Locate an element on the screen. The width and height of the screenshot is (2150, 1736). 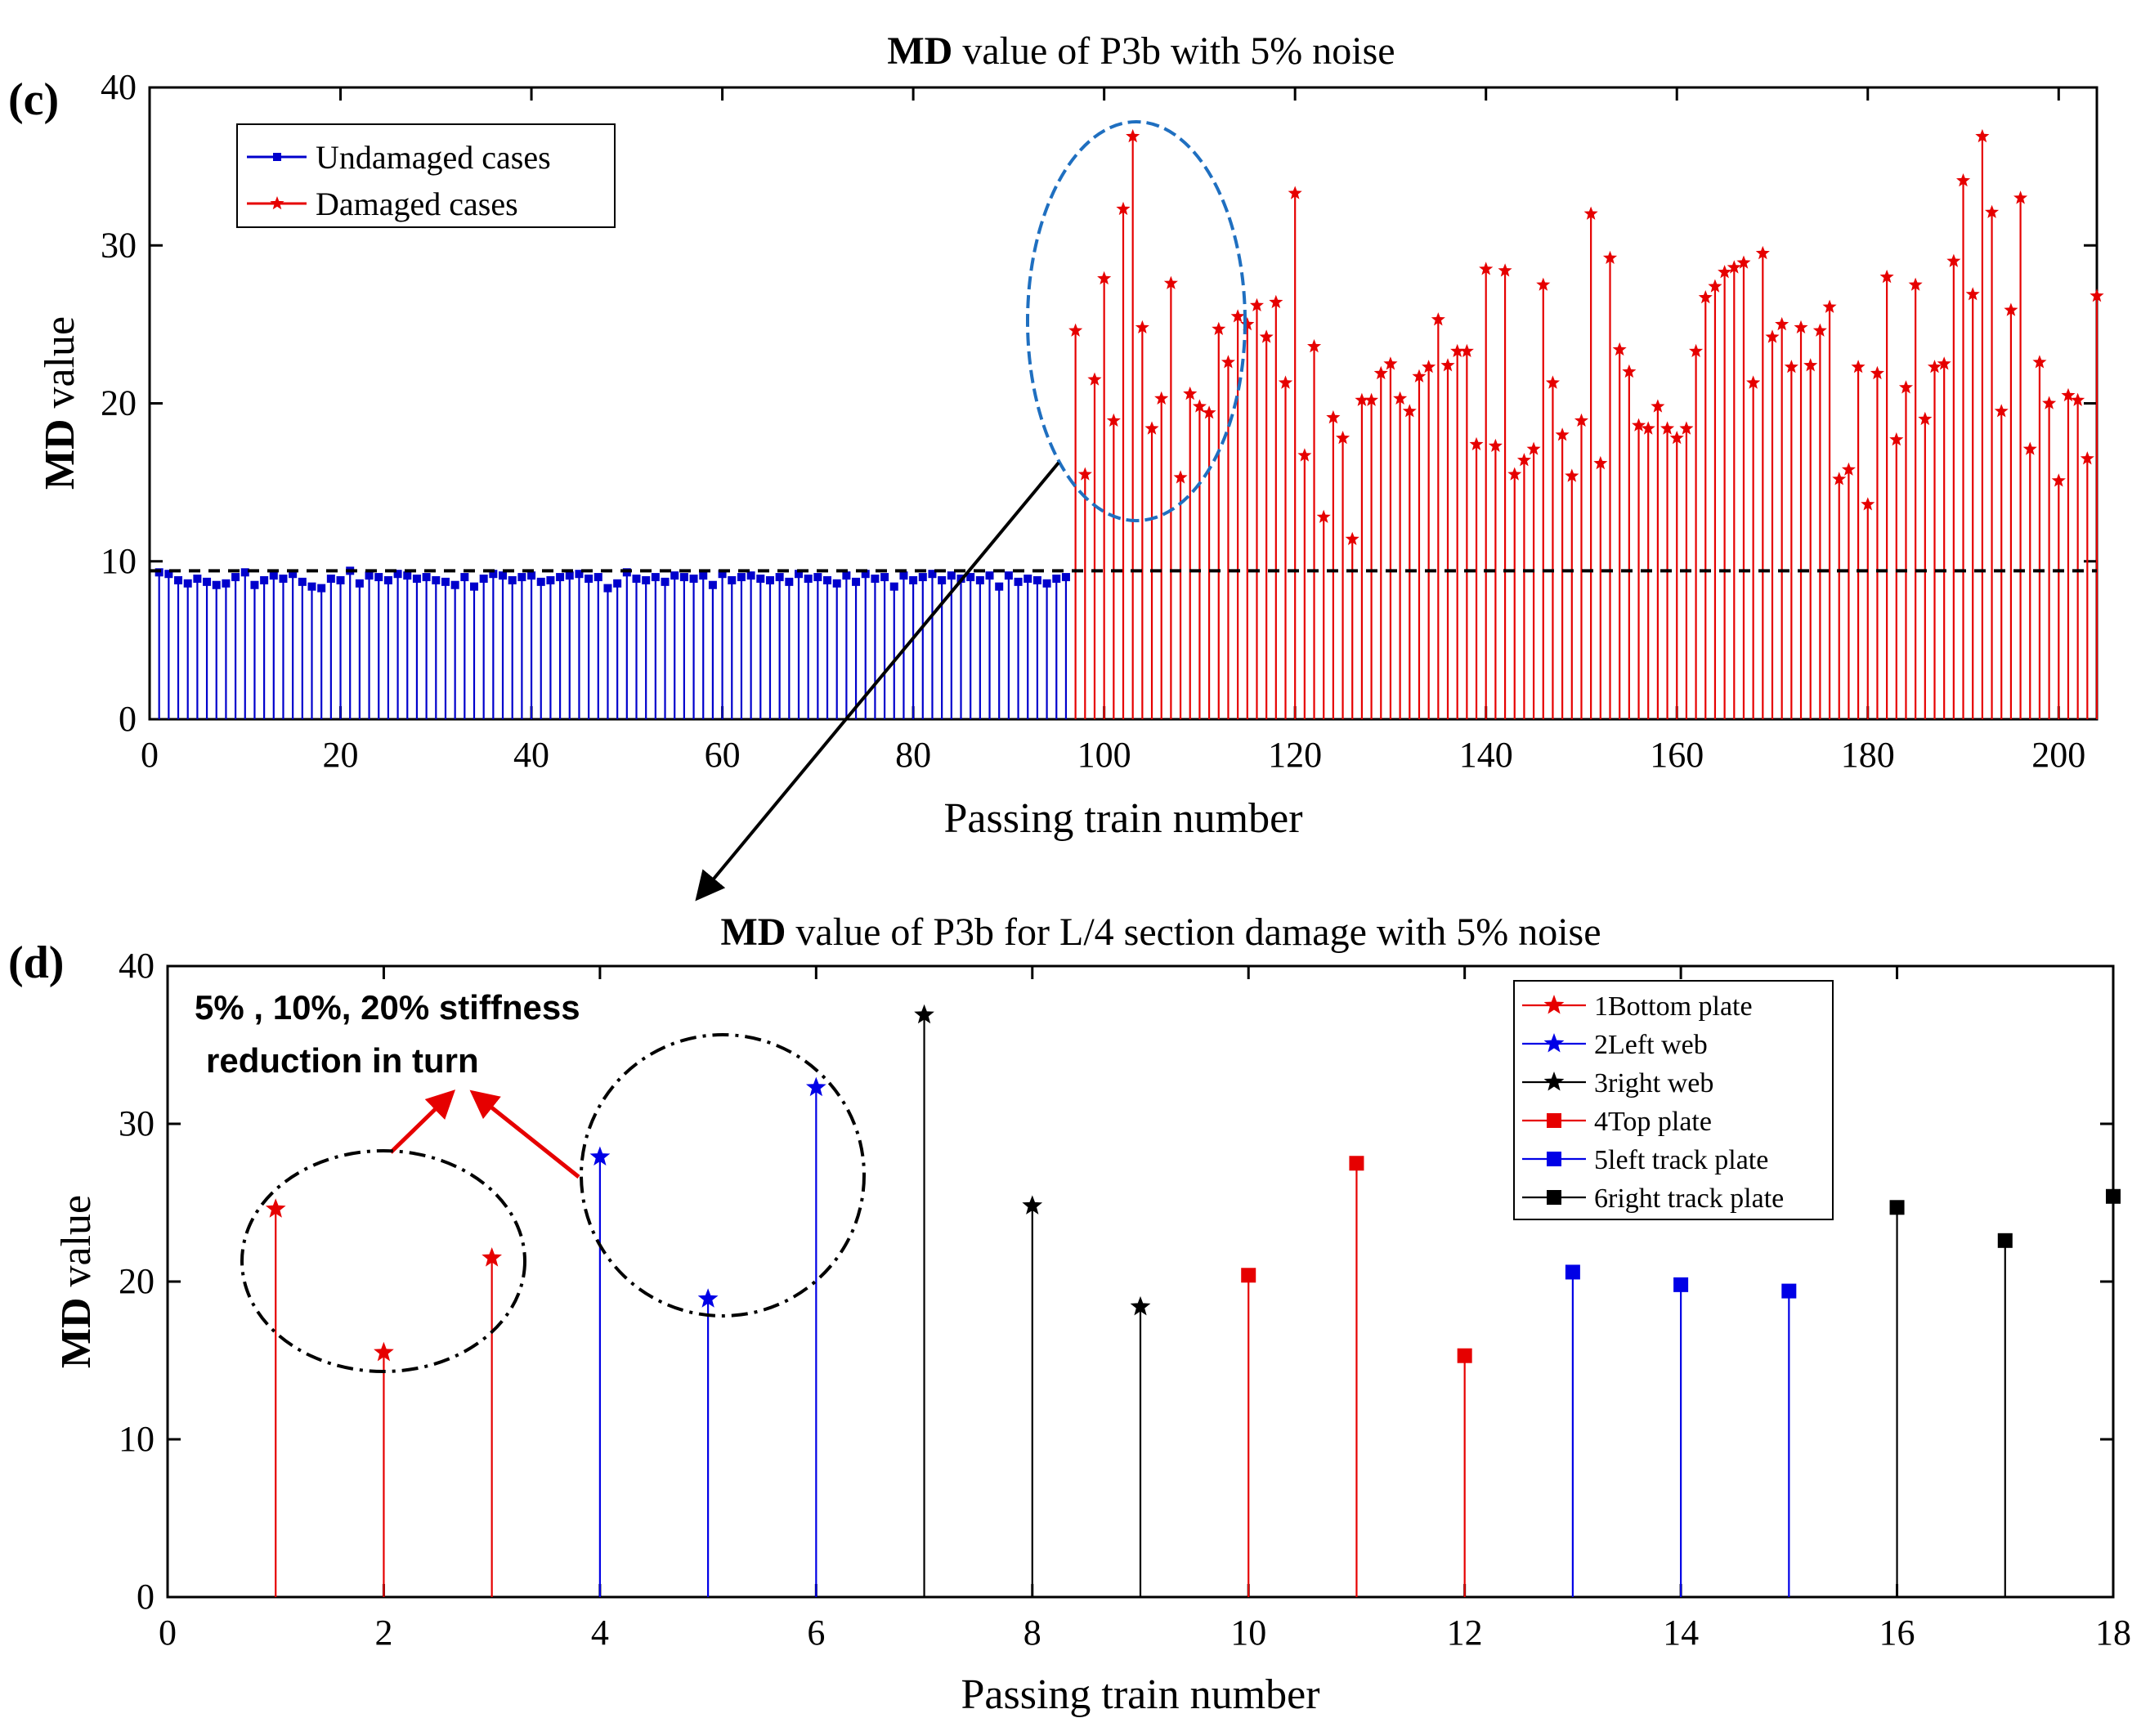
panel-c-xtick-label: 0 is located at coordinates (150, 755).